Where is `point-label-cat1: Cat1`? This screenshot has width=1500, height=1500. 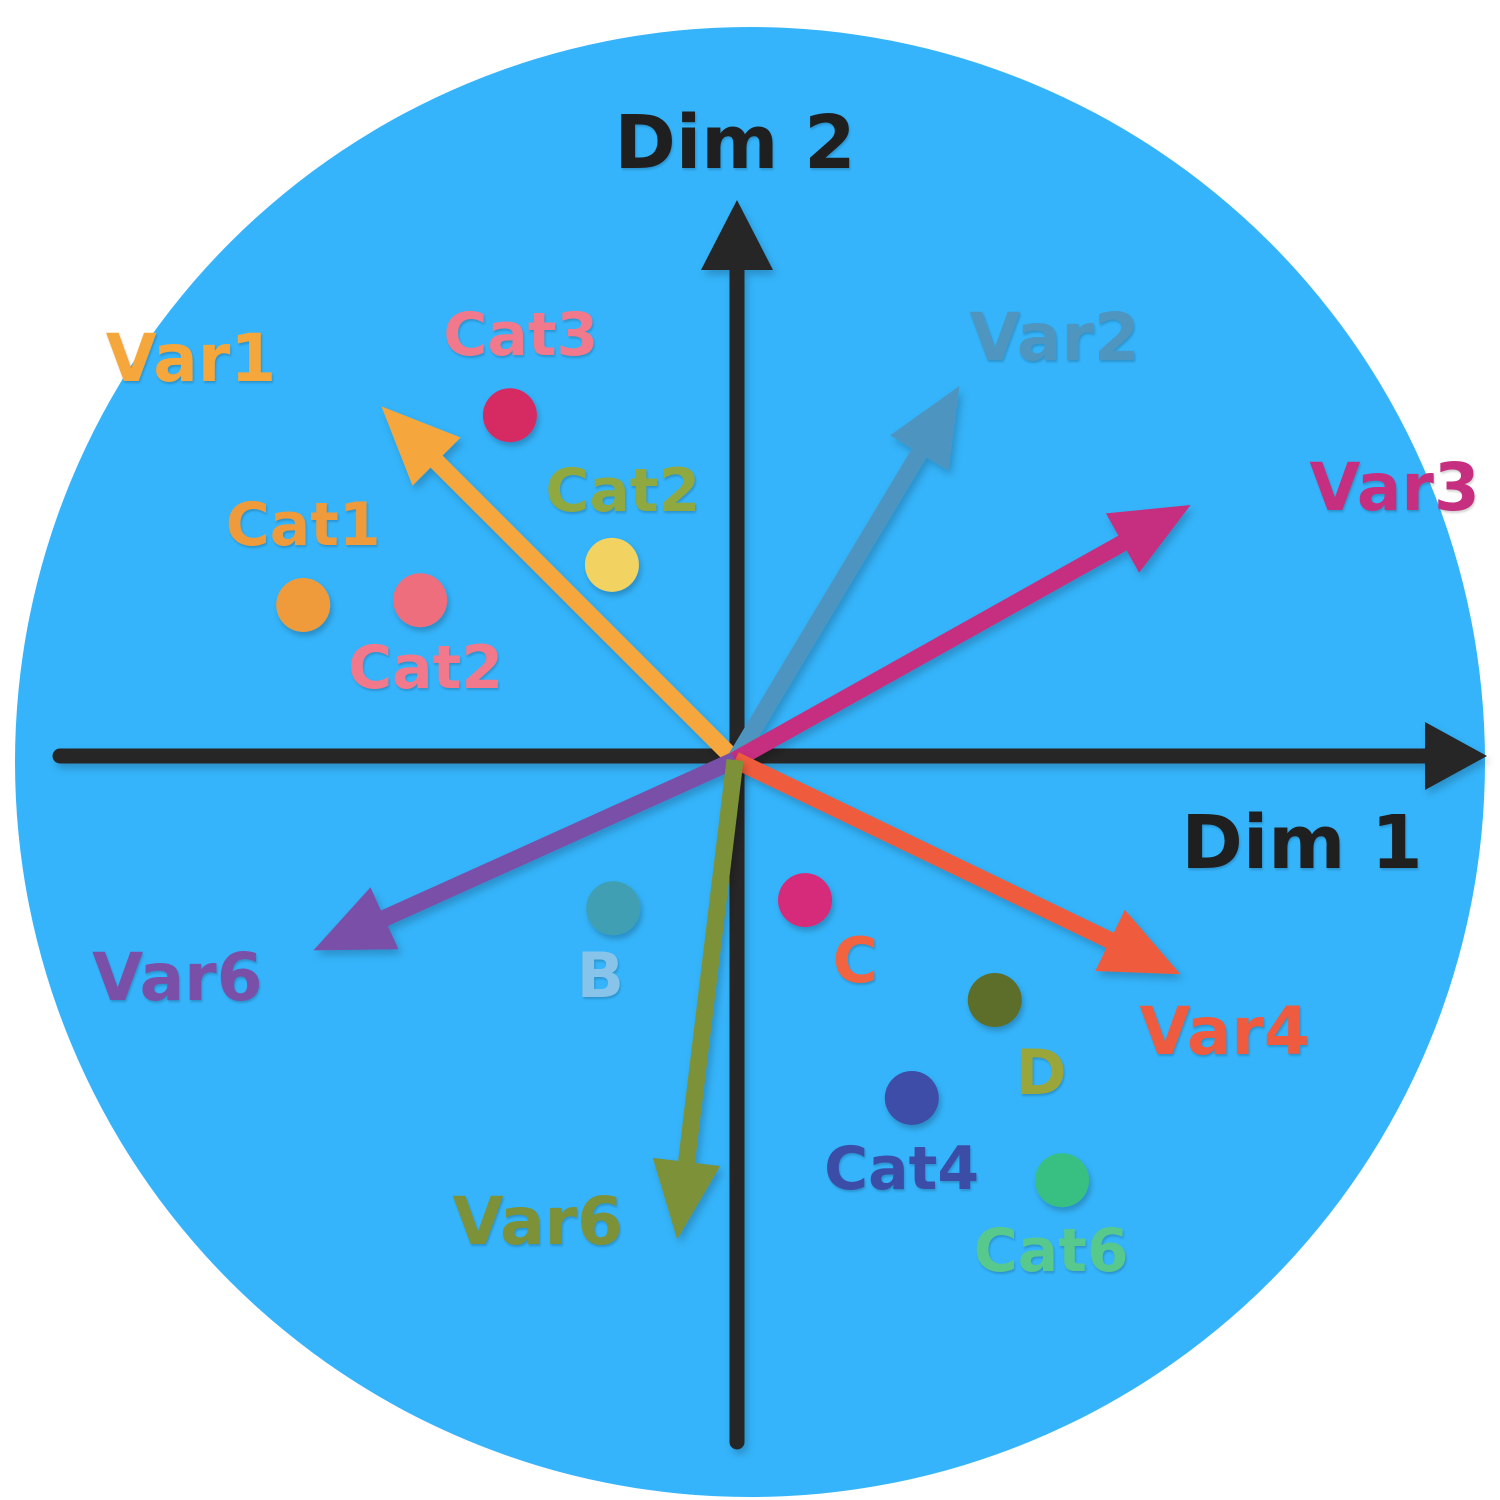
point-label-cat1: Cat1 is located at coordinates (303, 525).